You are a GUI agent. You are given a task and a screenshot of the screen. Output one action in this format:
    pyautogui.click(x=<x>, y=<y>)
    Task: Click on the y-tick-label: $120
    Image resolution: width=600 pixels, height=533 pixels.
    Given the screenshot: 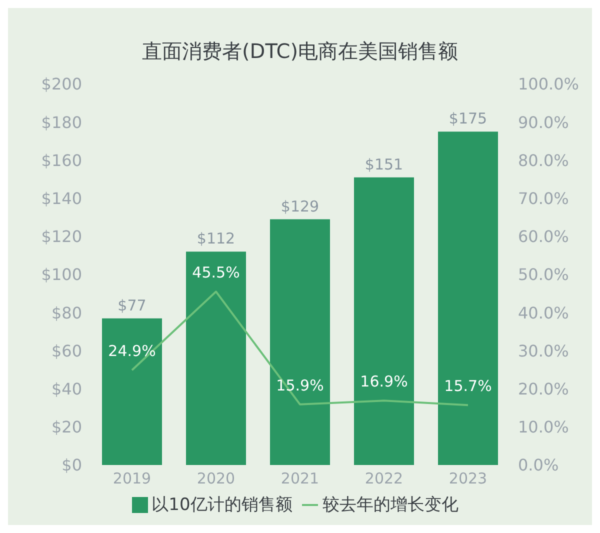 What is the action you would take?
    pyautogui.click(x=61, y=236)
    